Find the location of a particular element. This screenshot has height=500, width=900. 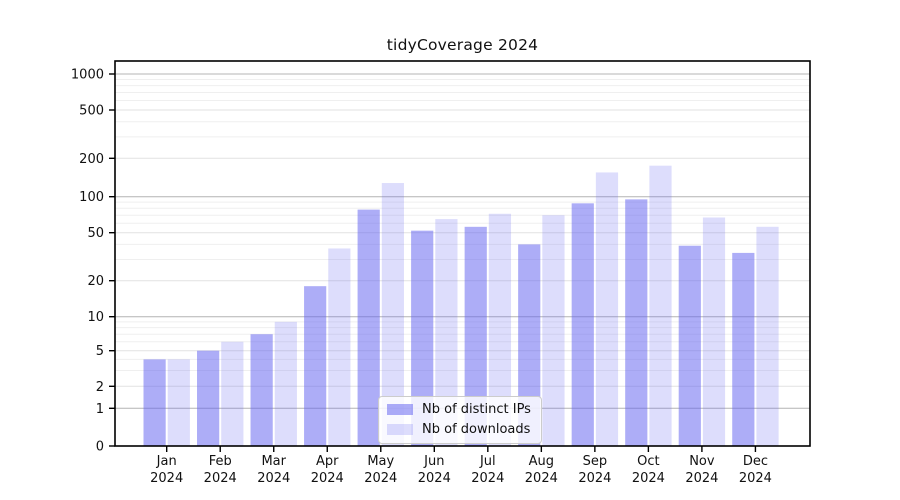

x-tick-label-month: Feb is located at coordinates (220, 461).